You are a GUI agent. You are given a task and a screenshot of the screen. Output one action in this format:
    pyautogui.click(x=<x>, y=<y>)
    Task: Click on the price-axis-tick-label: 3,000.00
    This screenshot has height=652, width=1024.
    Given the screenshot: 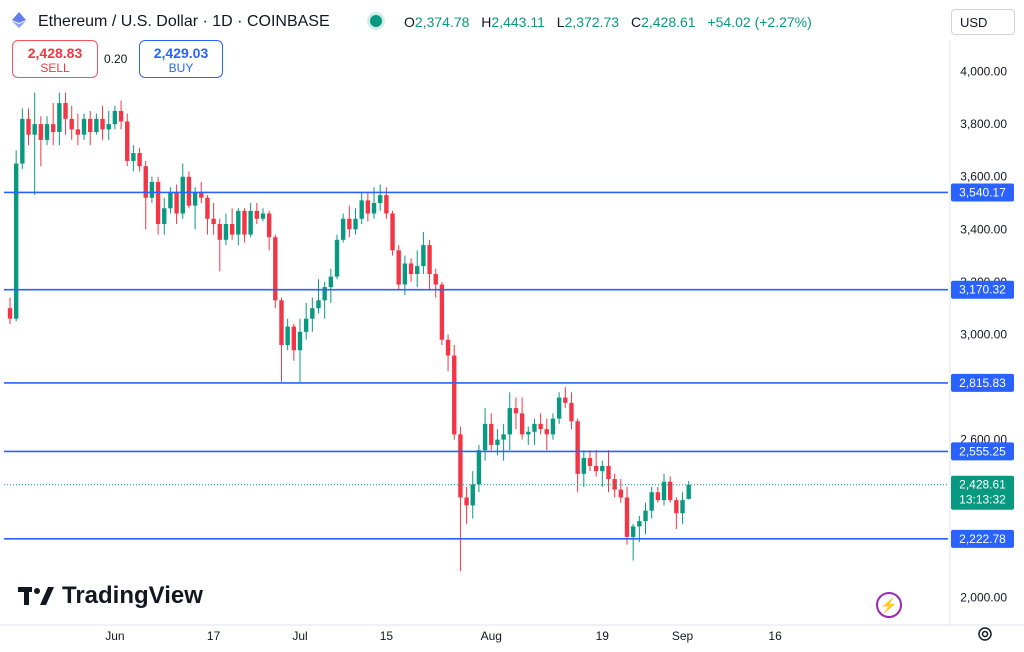 What is the action you would take?
    pyautogui.click(x=983, y=334)
    